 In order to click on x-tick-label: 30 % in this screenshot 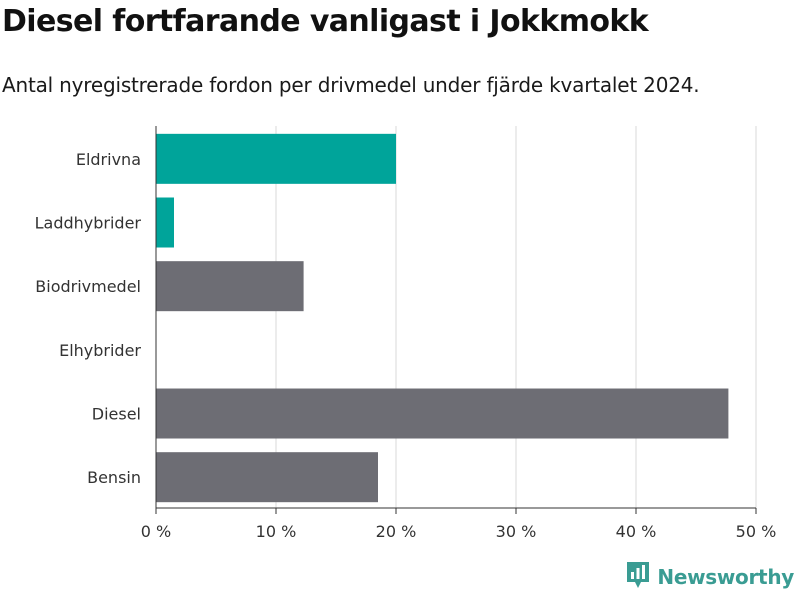, I will do `click(516, 531)`.